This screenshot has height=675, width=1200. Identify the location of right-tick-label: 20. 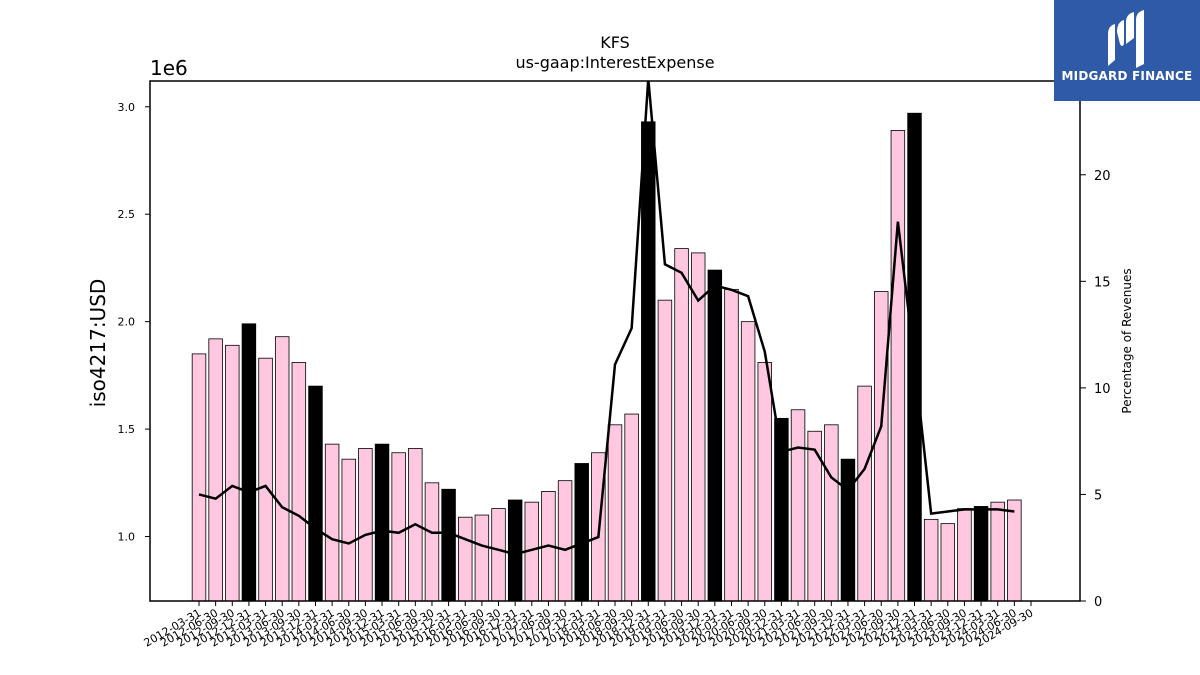
(1102, 176).